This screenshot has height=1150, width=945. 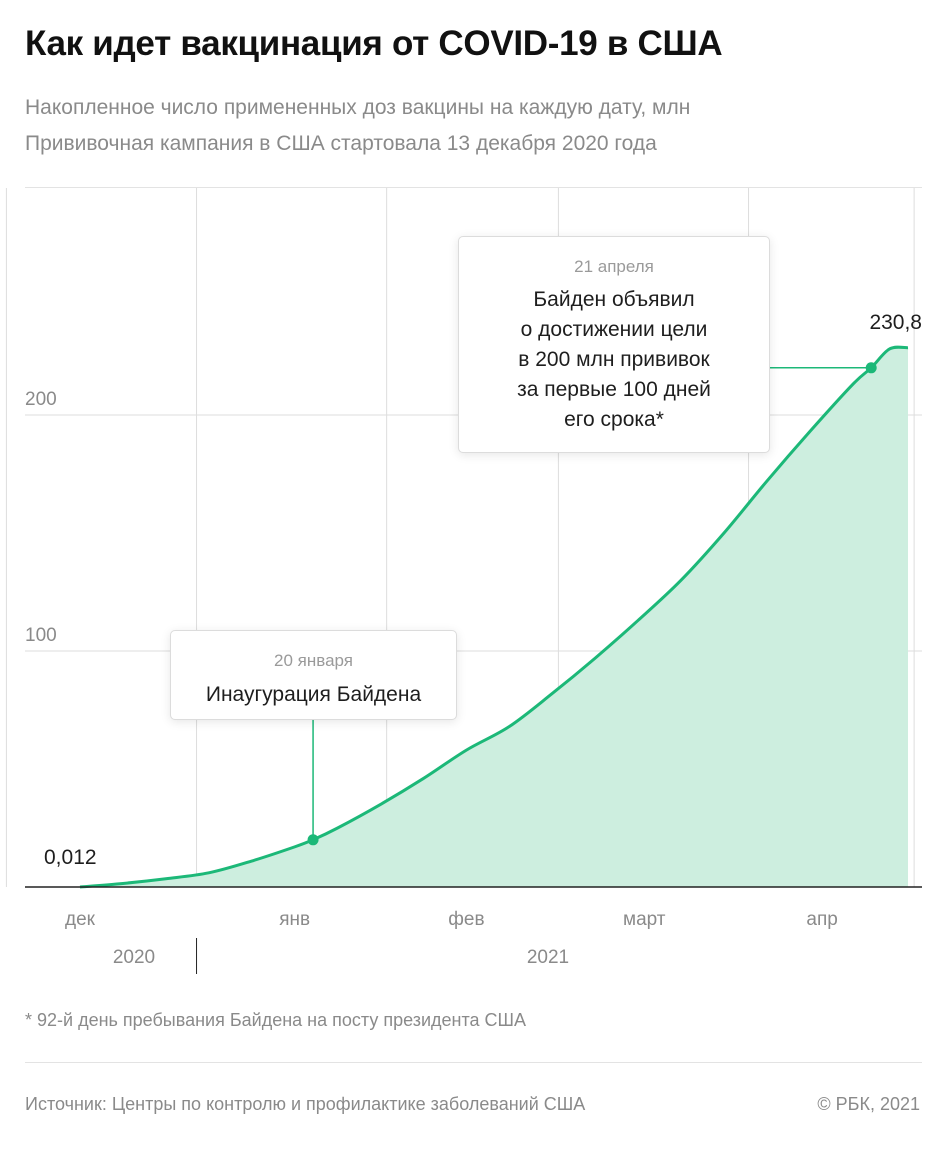 I want to click on x-tick-label: март, so click(x=644, y=919).